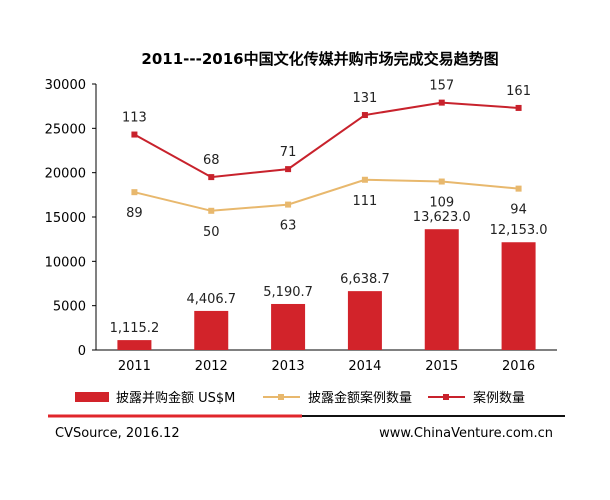  I want to click on case-count-label: 157, so click(441, 86).